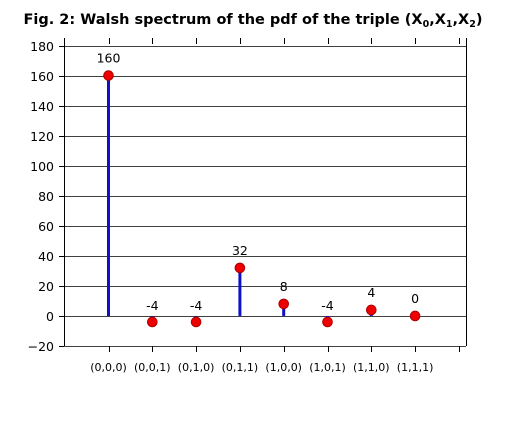 The width and height of the screenshot is (511, 421). What do you see at coordinates (42, 136) in the screenshot?
I see `y-tick-label: 120` at bounding box center [42, 136].